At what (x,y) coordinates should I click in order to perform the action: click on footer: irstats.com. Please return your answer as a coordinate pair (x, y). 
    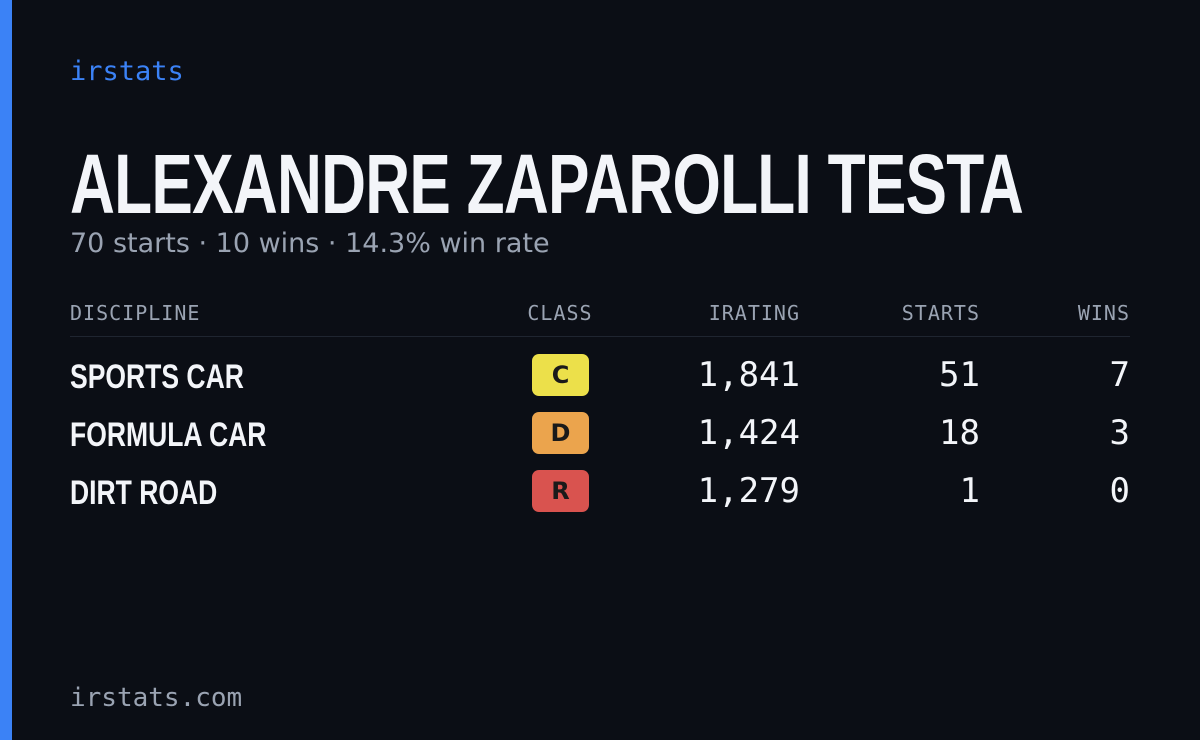
    Looking at the image, I should click on (156, 698).